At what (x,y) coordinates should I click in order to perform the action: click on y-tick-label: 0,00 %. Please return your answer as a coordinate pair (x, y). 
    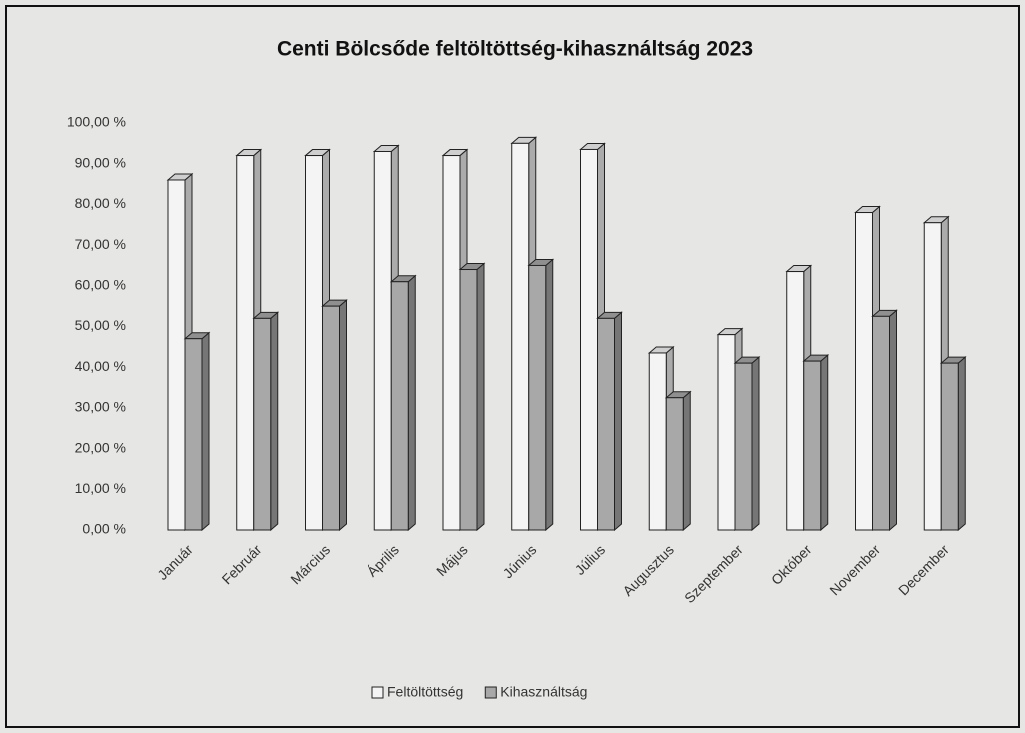
    Looking at the image, I should click on (104, 529).